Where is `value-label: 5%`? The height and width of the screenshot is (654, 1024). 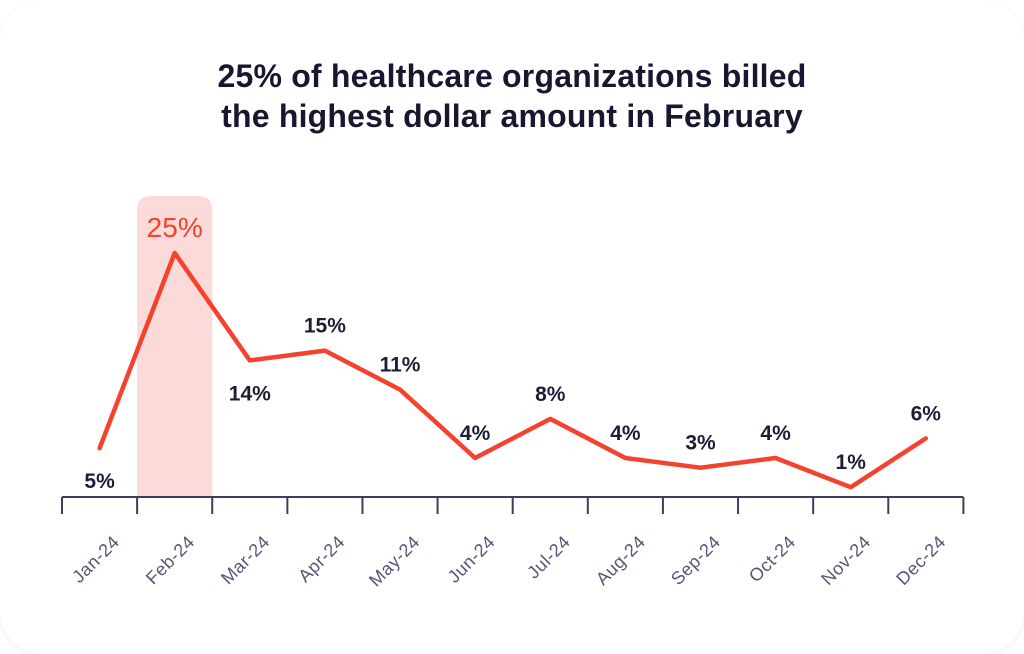 value-label: 5% is located at coordinates (99, 481).